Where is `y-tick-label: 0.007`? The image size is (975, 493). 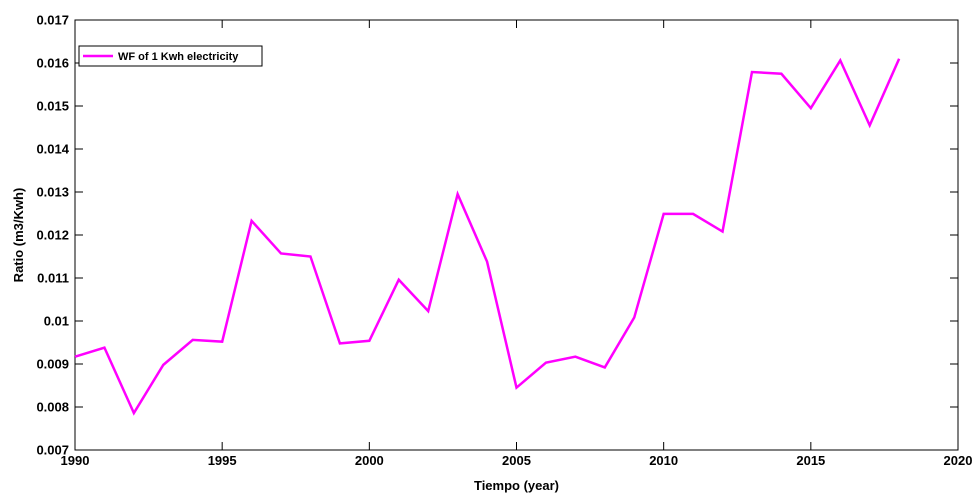
y-tick-label: 0.007 is located at coordinates (52, 450).